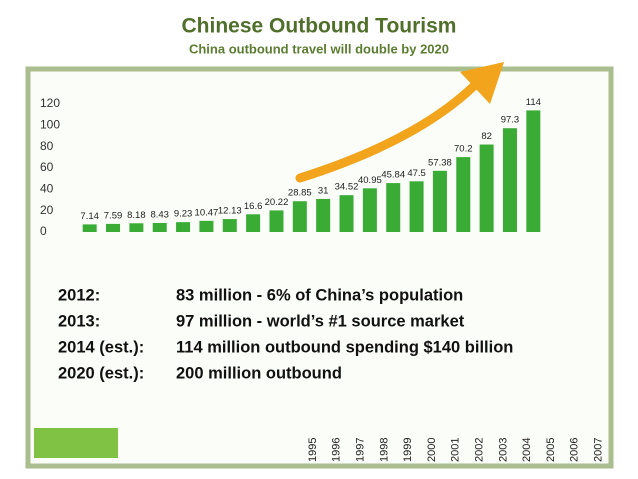  I want to click on value-label: 45.84, so click(393, 175).